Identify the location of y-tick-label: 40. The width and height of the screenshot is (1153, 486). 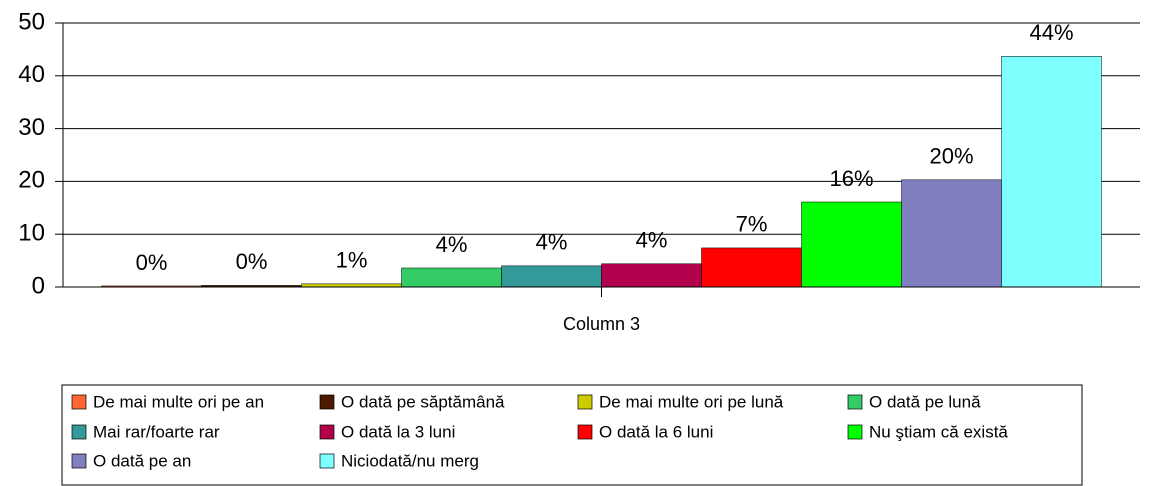
(31, 74).